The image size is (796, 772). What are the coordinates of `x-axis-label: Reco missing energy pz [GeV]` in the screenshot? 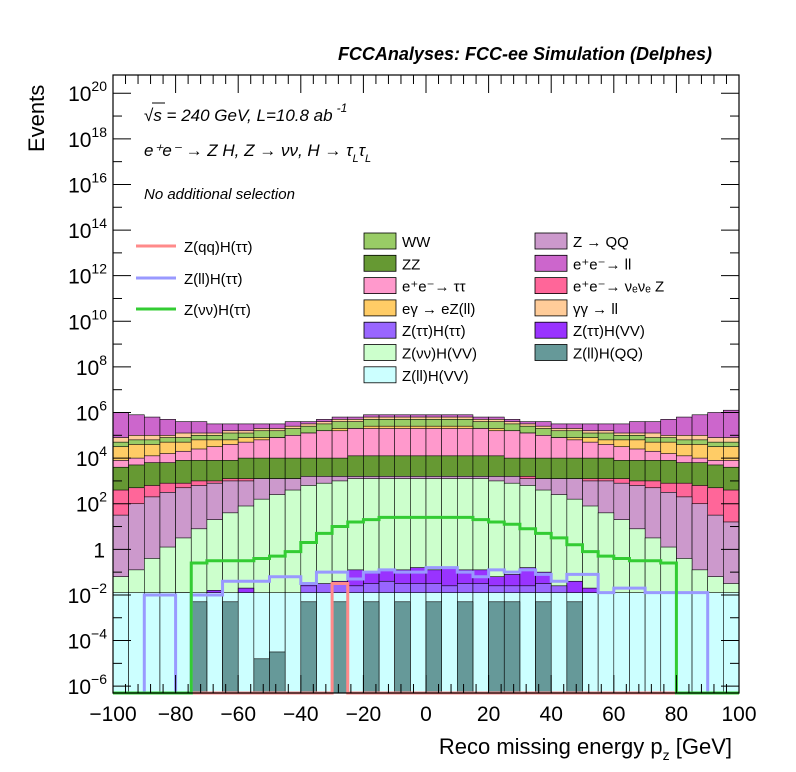 It's located at (585, 748).